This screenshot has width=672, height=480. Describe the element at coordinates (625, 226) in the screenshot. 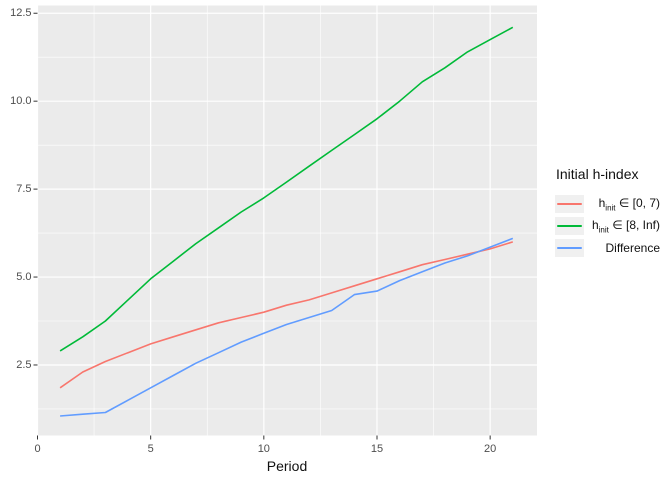

I see `legend-item-label: hinit ∈ [8, Inf)` at that location.